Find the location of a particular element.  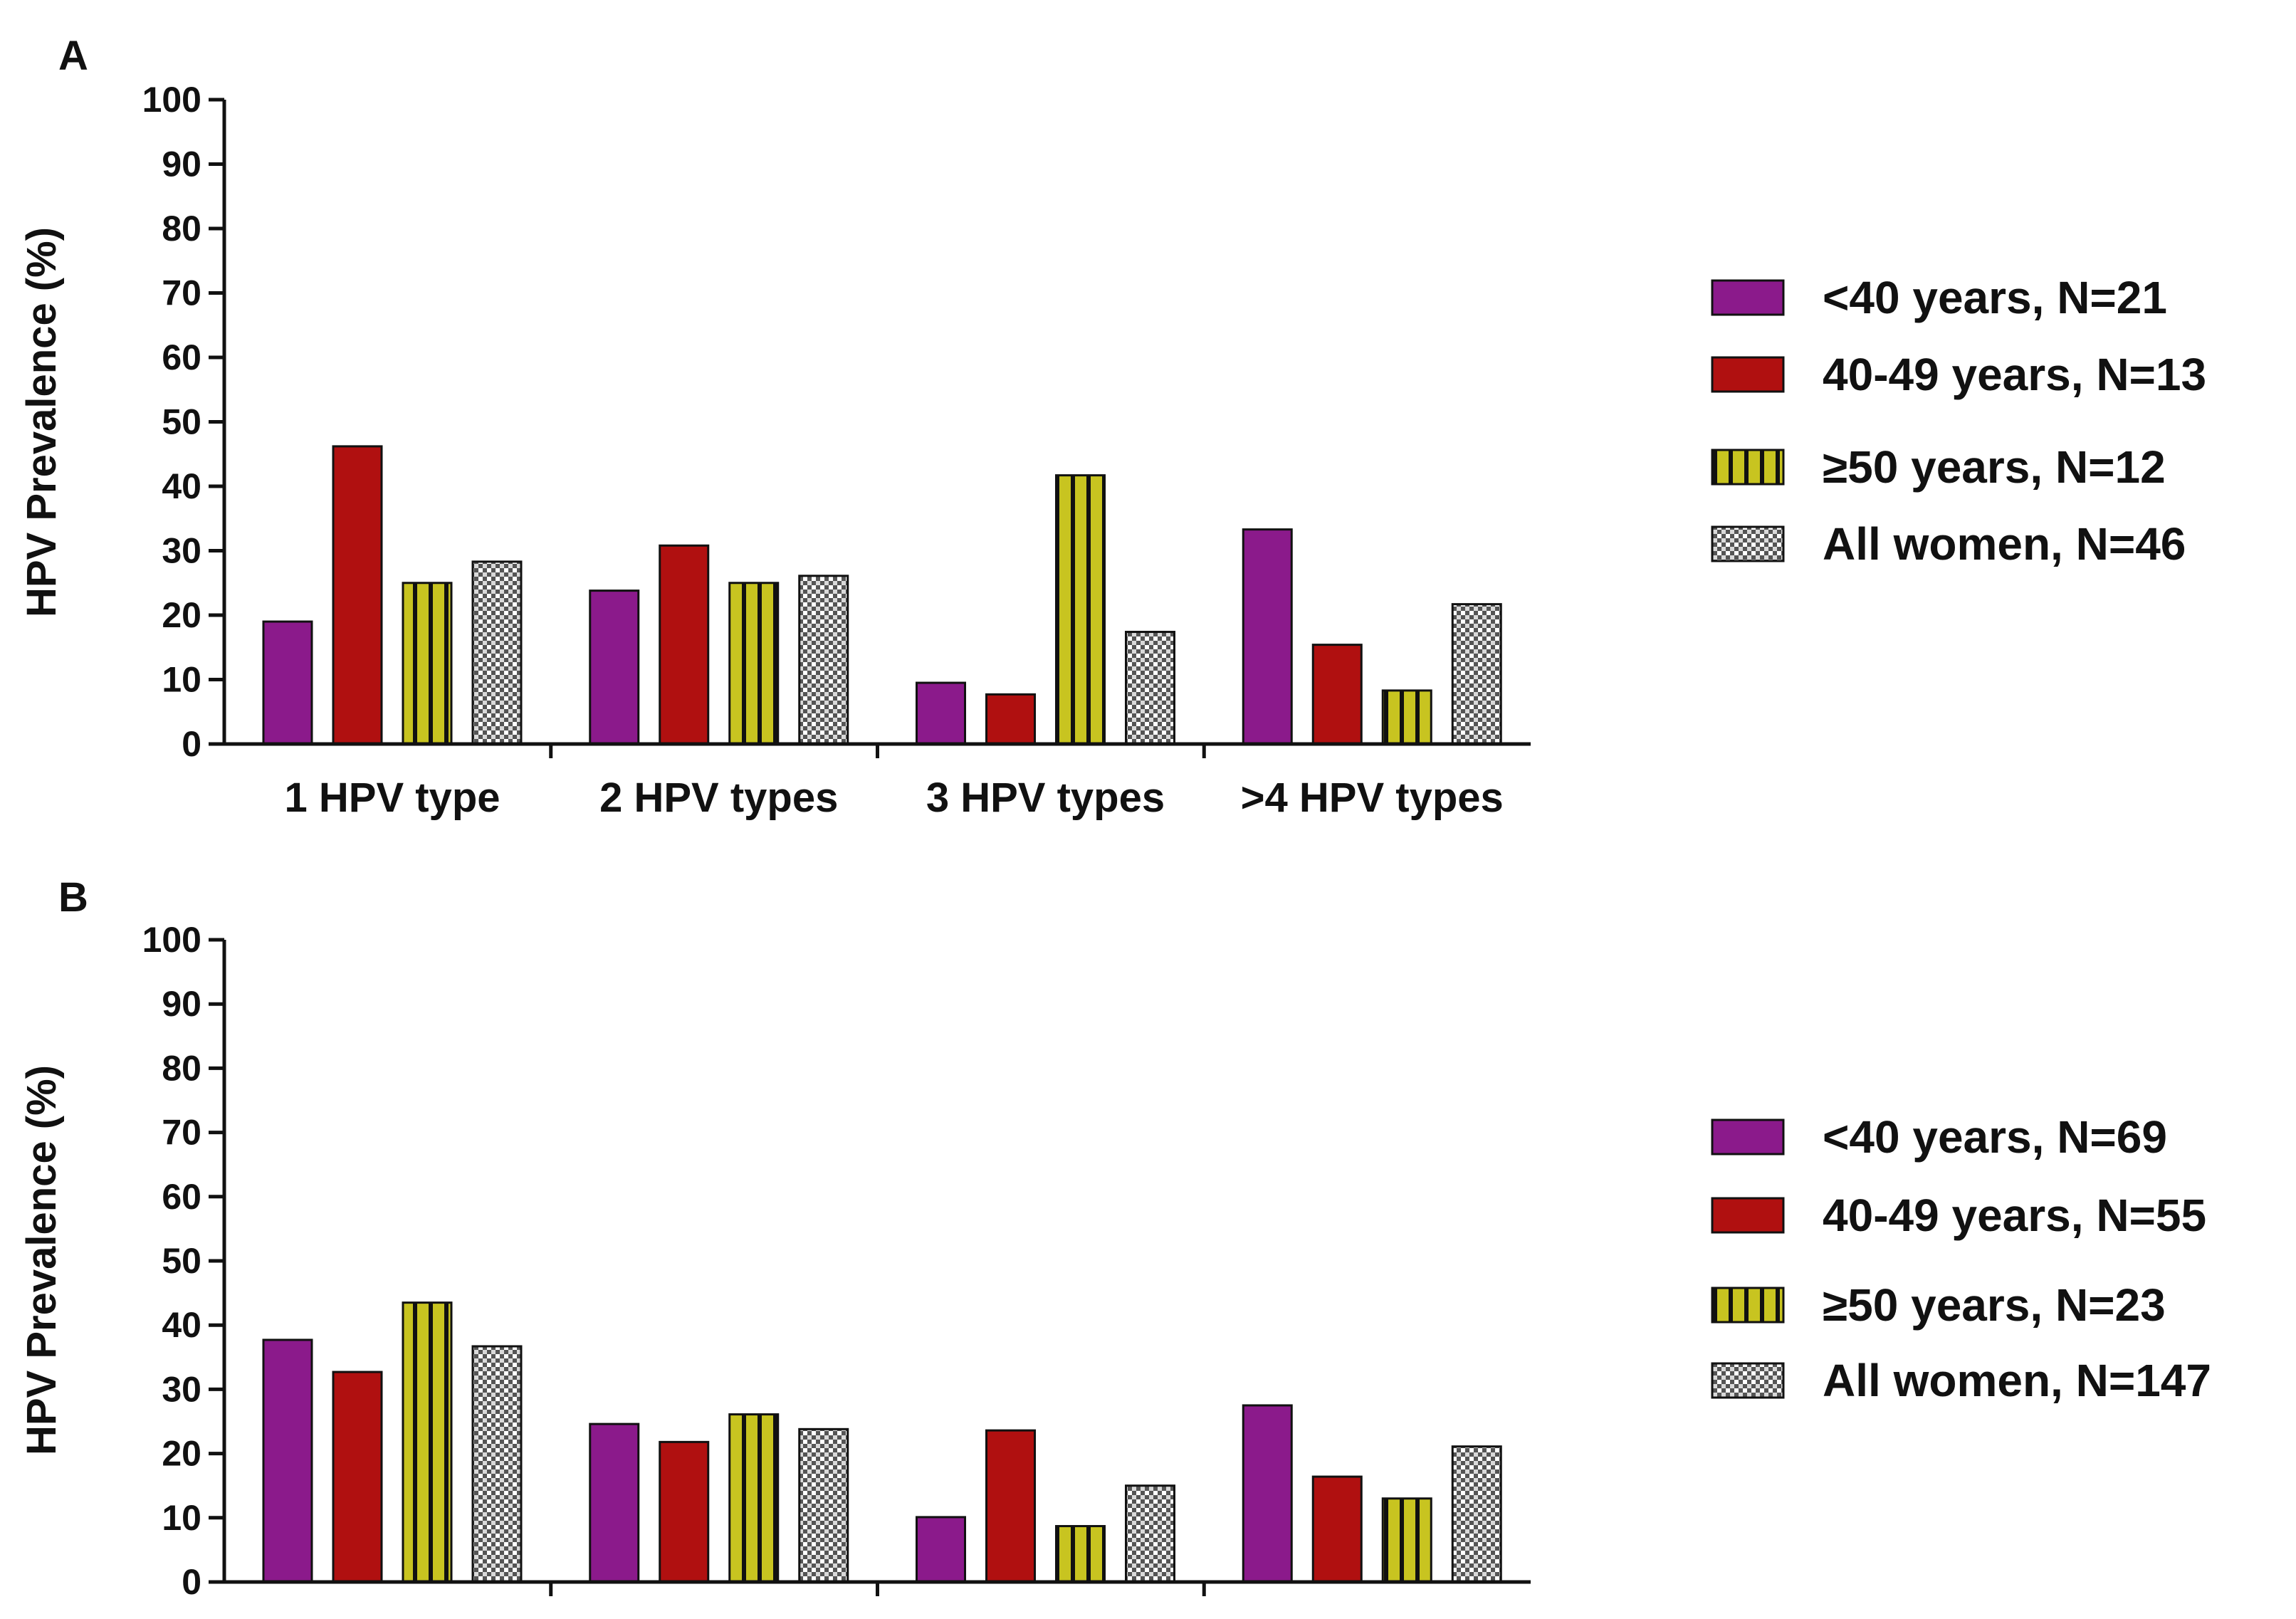

legend-label-age50plus: ≥50 years, N=12 is located at coordinates (1995, 467).